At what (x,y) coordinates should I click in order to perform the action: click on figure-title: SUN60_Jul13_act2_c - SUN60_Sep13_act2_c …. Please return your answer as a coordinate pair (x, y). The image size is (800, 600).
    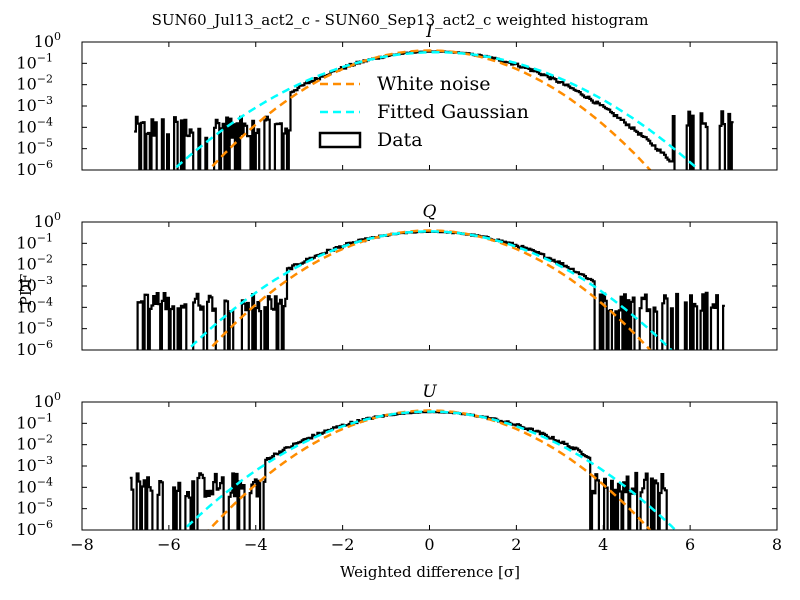
    Looking at the image, I should click on (400, 20).